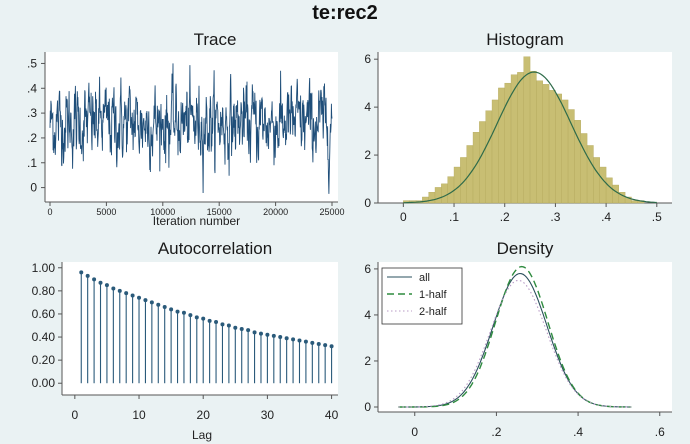 This screenshot has width=690, height=444. I want to click on density-line-1-half, so click(515, 336).